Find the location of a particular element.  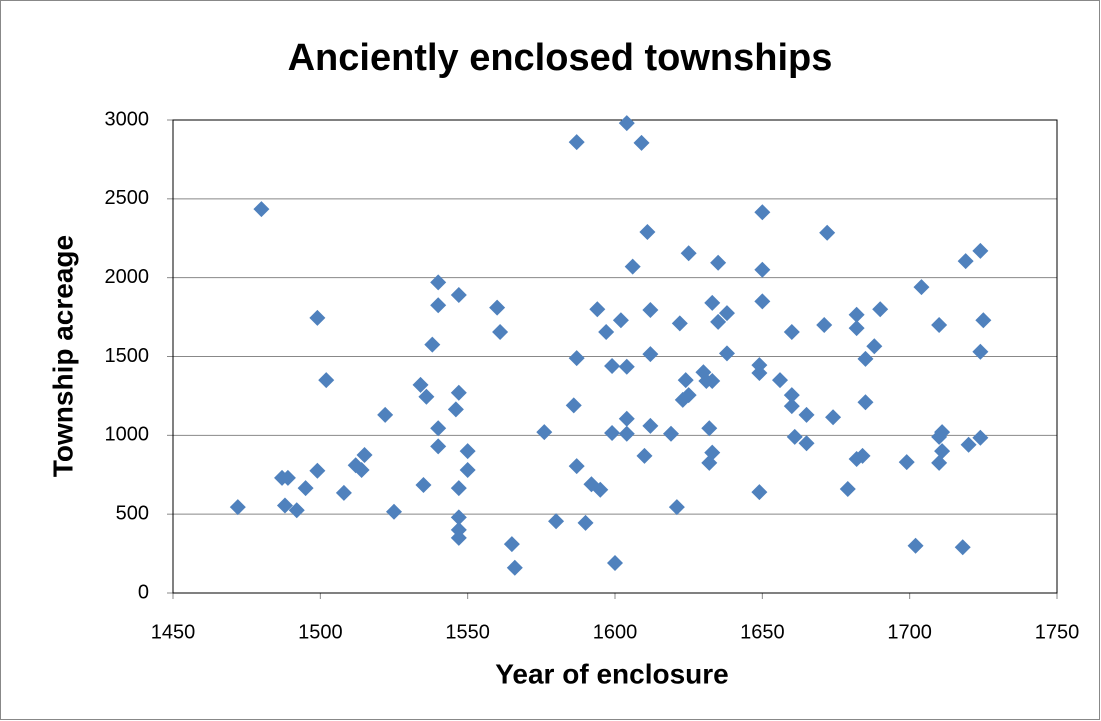

x-tick-label: 1650 is located at coordinates (762, 632).